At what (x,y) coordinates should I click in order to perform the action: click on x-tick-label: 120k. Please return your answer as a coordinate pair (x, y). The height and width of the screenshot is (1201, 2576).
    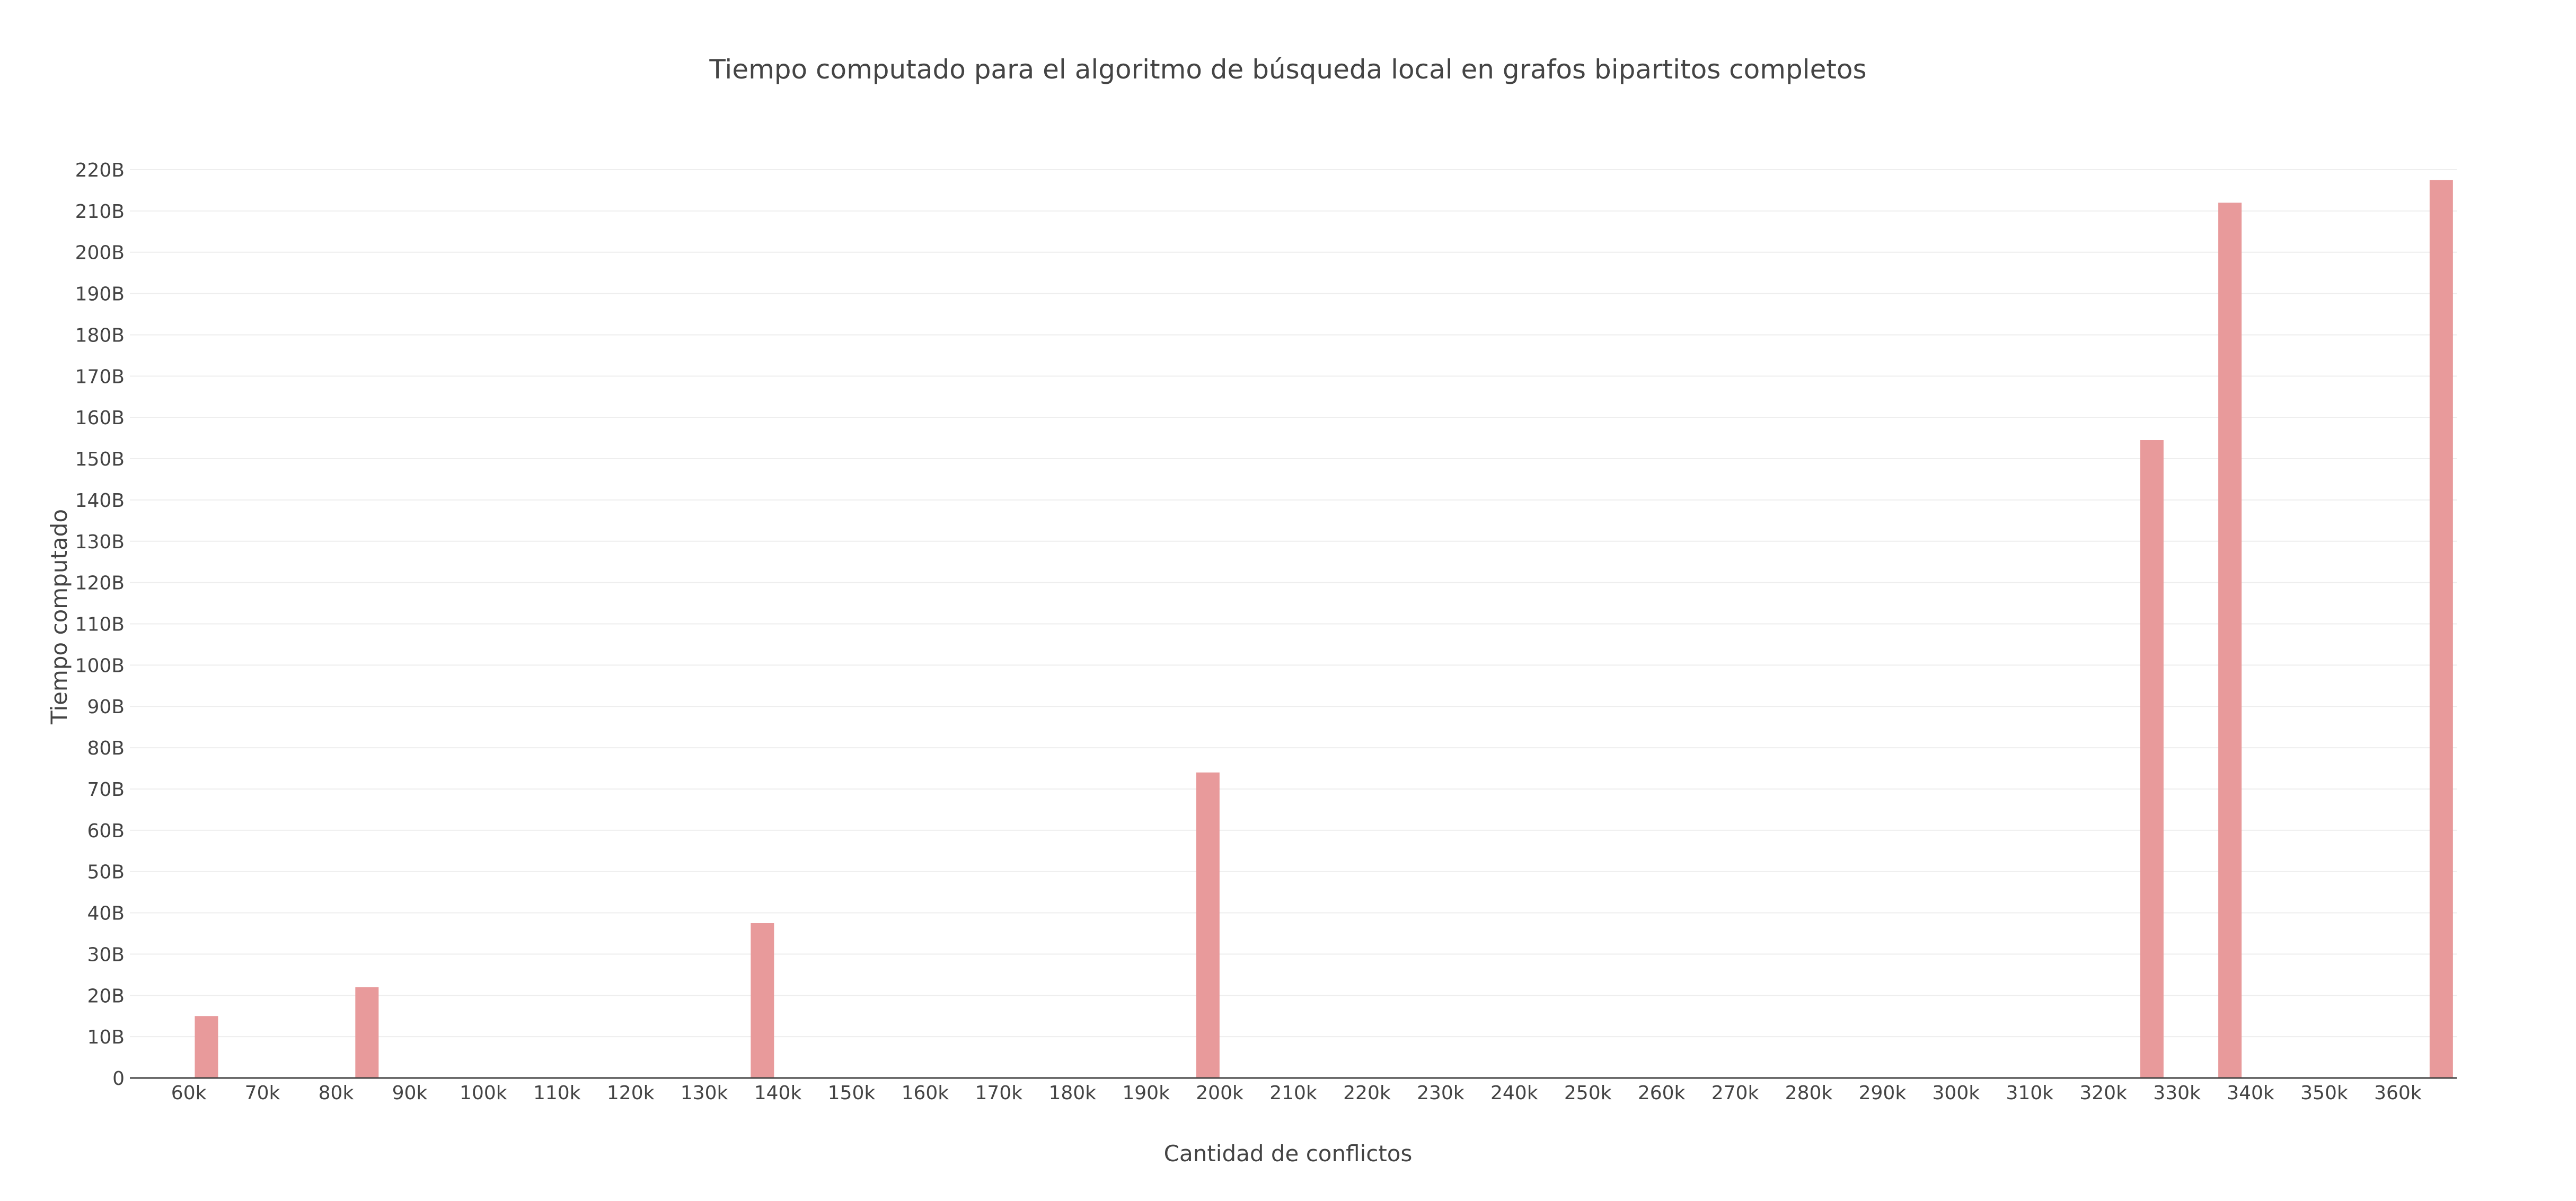
    Looking at the image, I should click on (631, 1093).